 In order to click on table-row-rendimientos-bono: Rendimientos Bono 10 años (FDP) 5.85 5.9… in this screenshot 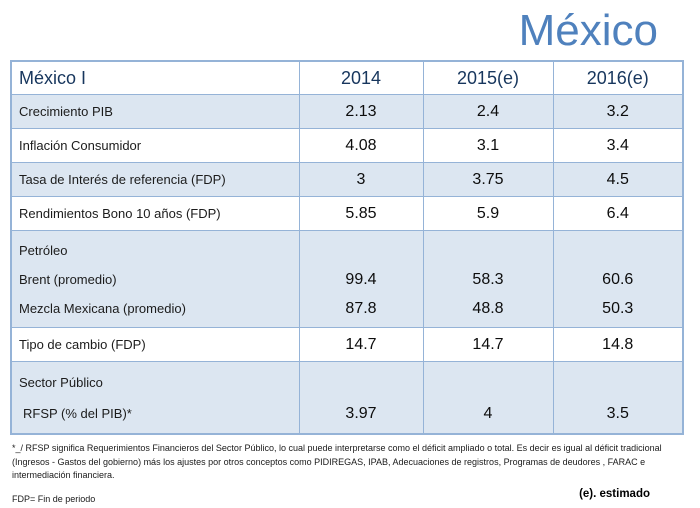, I will do `click(347, 213)`.